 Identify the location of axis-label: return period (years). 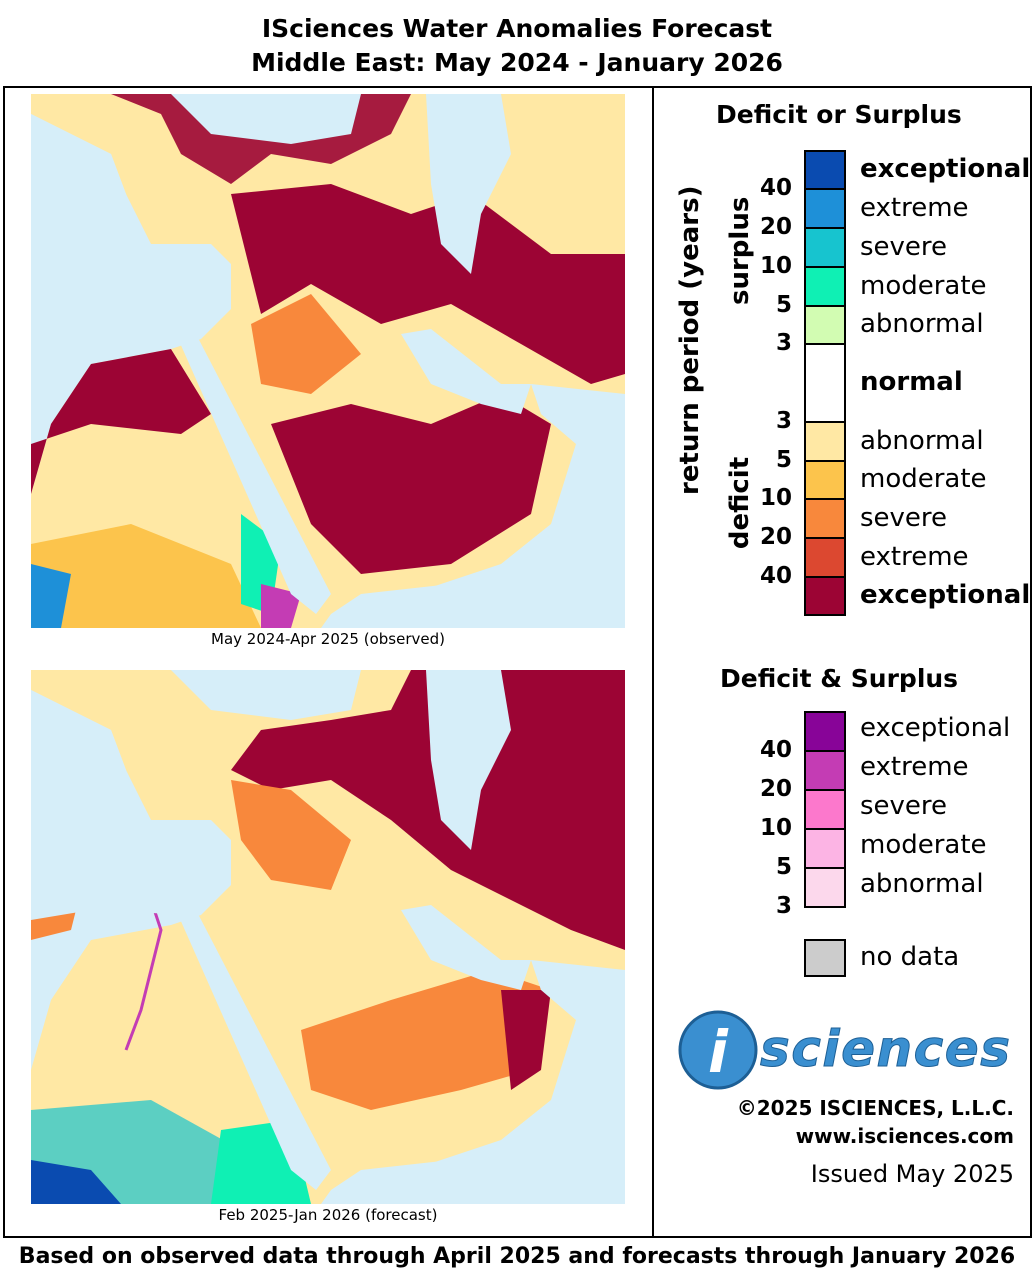
(690, 340).